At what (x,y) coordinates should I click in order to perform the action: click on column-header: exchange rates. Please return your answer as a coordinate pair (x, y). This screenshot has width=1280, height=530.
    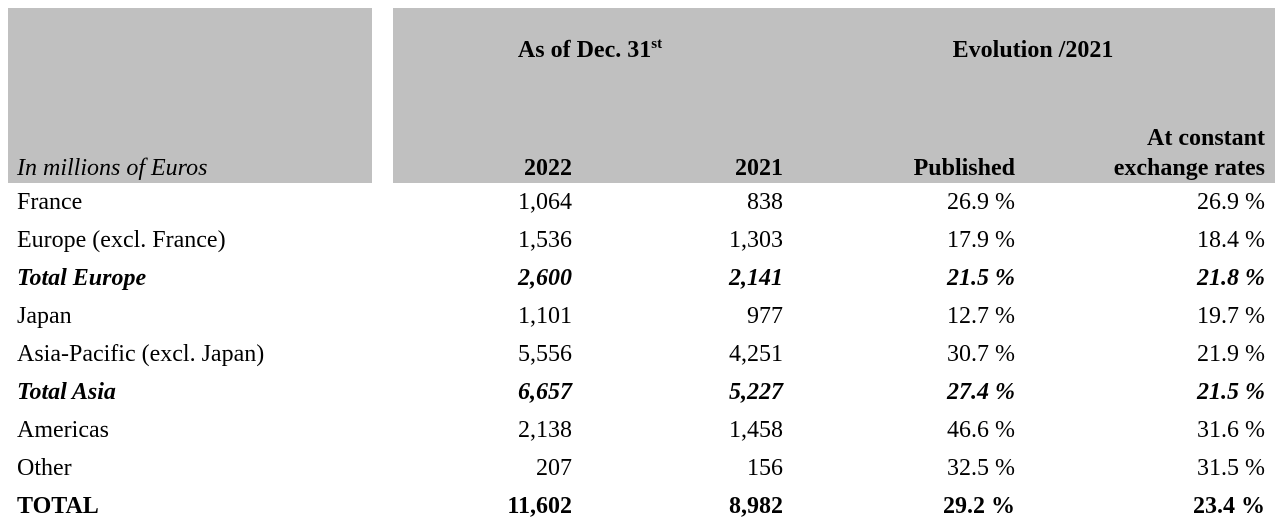
    Looking at the image, I should click on (1189, 168).